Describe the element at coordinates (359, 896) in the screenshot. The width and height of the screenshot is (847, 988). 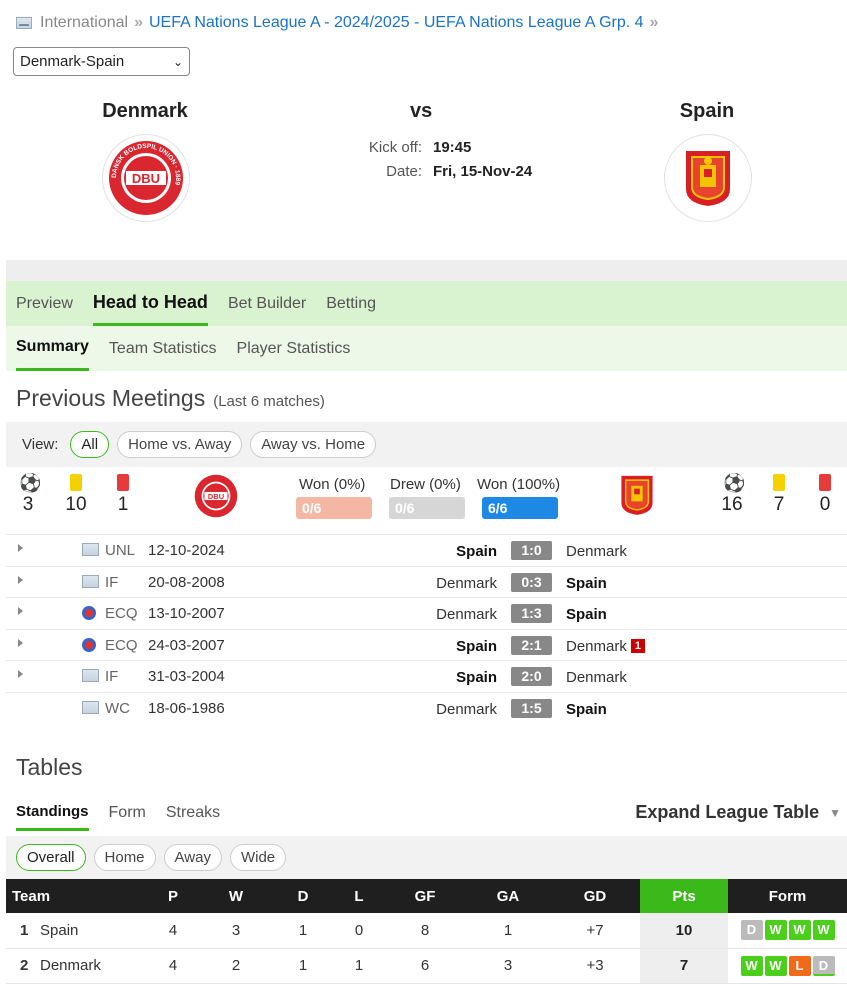
I see `col-l: L` at that location.